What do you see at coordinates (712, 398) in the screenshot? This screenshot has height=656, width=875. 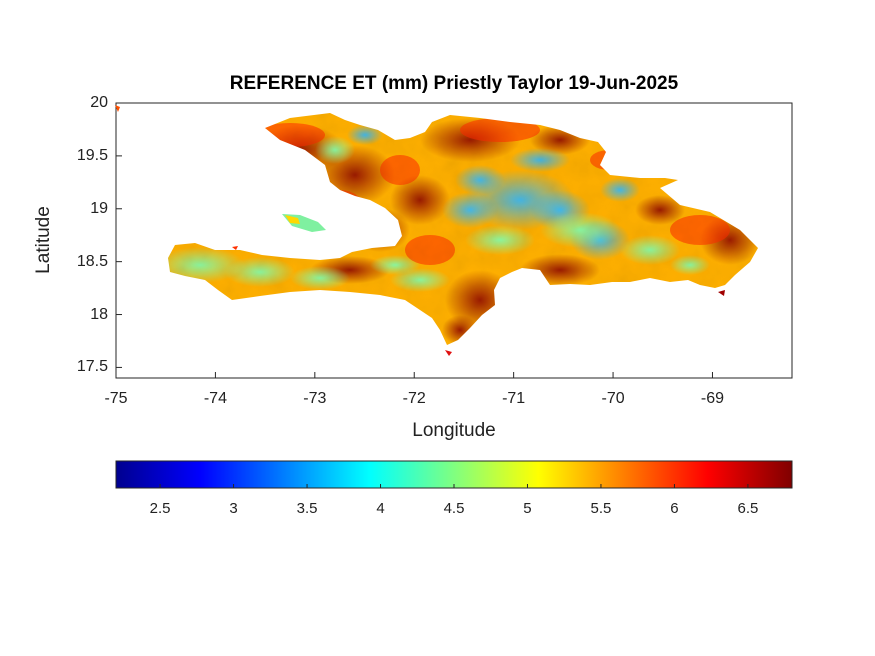 I see `x-tick-label: -69` at bounding box center [712, 398].